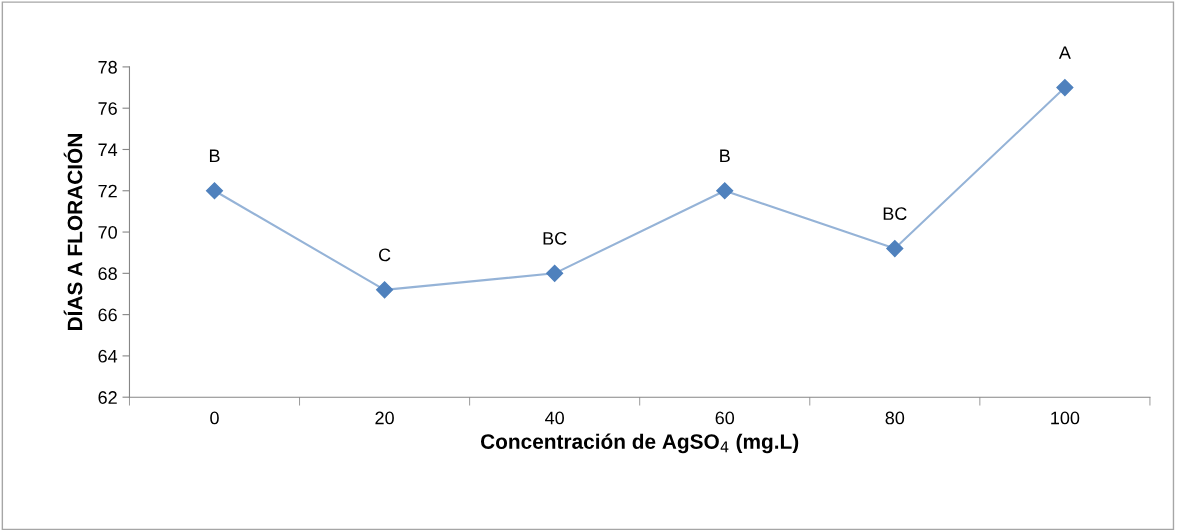  I want to click on x-tick-label: 60, so click(725, 418).